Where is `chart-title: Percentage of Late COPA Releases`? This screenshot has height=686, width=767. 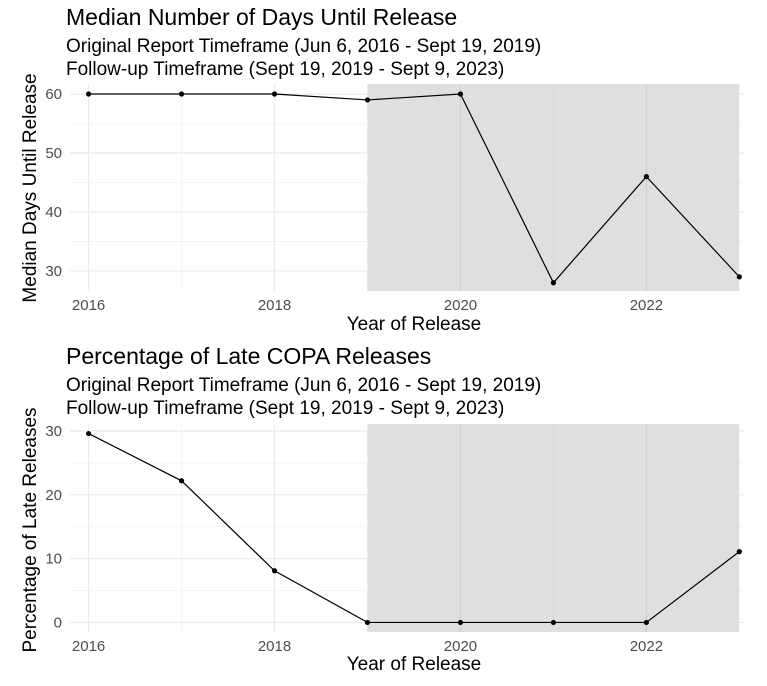 chart-title: Percentage of Late COPA Releases is located at coordinates (248, 356).